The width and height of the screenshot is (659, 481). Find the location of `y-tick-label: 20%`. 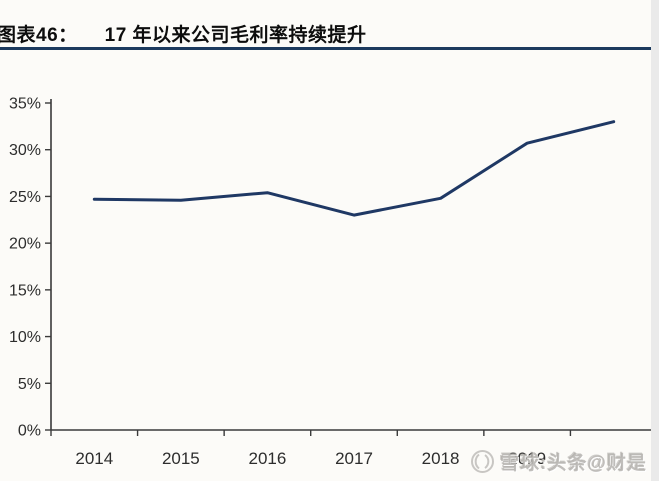

y-tick-label: 20% is located at coordinates (25, 244).